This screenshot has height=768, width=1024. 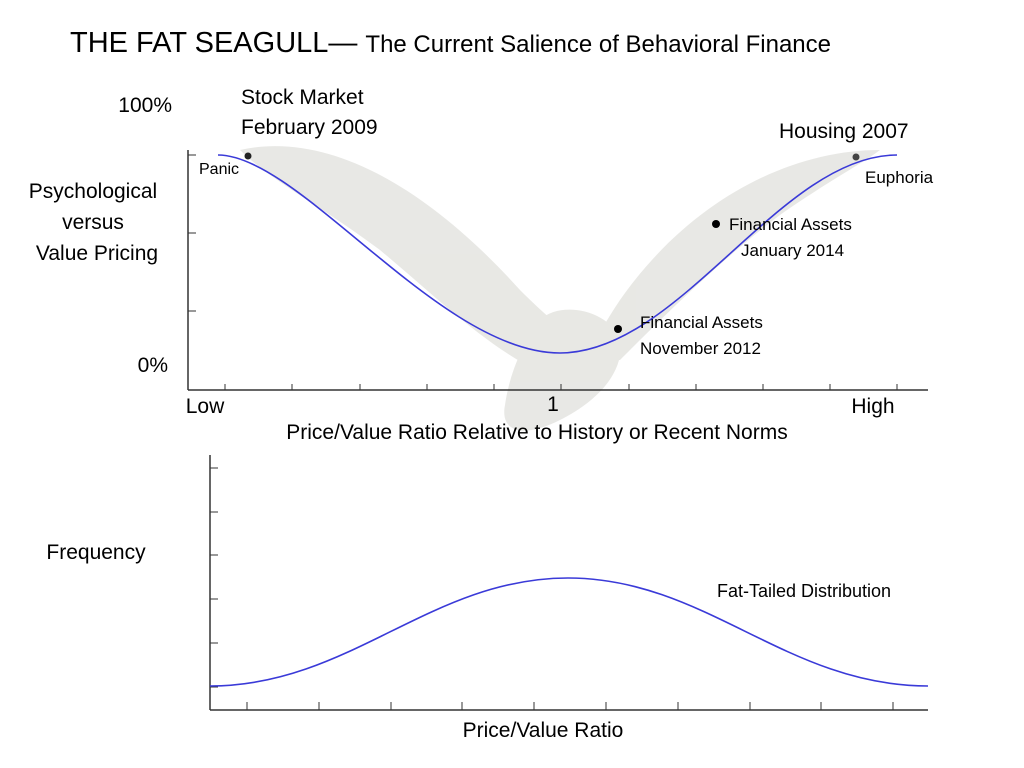 What do you see at coordinates (569, 632) in the screenshot?
I see `distribution-curve` at bounding box center [569, 632].